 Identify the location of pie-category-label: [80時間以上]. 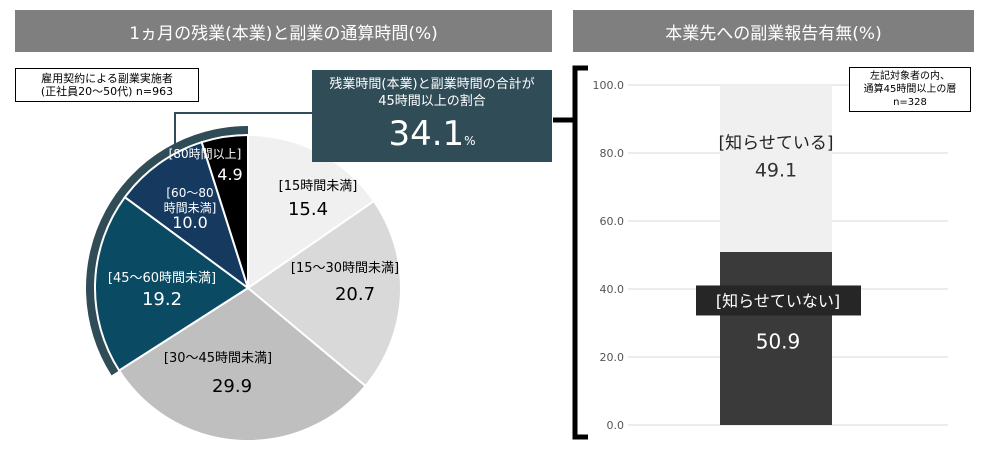
(205, 154).